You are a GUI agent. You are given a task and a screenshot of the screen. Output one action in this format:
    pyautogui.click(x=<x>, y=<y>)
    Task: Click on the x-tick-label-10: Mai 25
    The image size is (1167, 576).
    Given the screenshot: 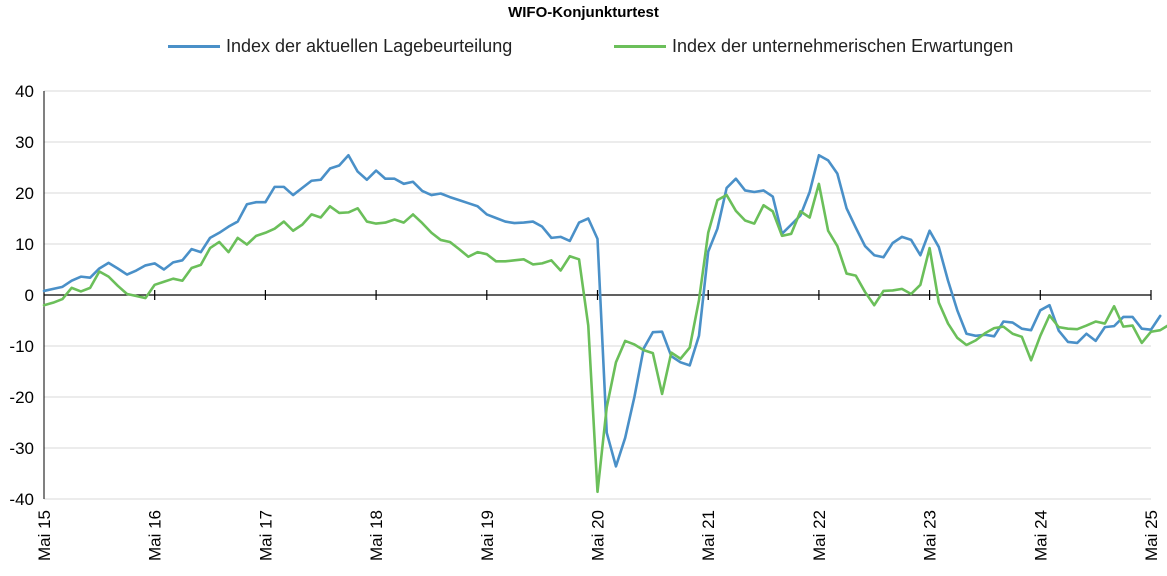 What is the action you would take?
    pyautogui.click(x=1151, y=535)
    